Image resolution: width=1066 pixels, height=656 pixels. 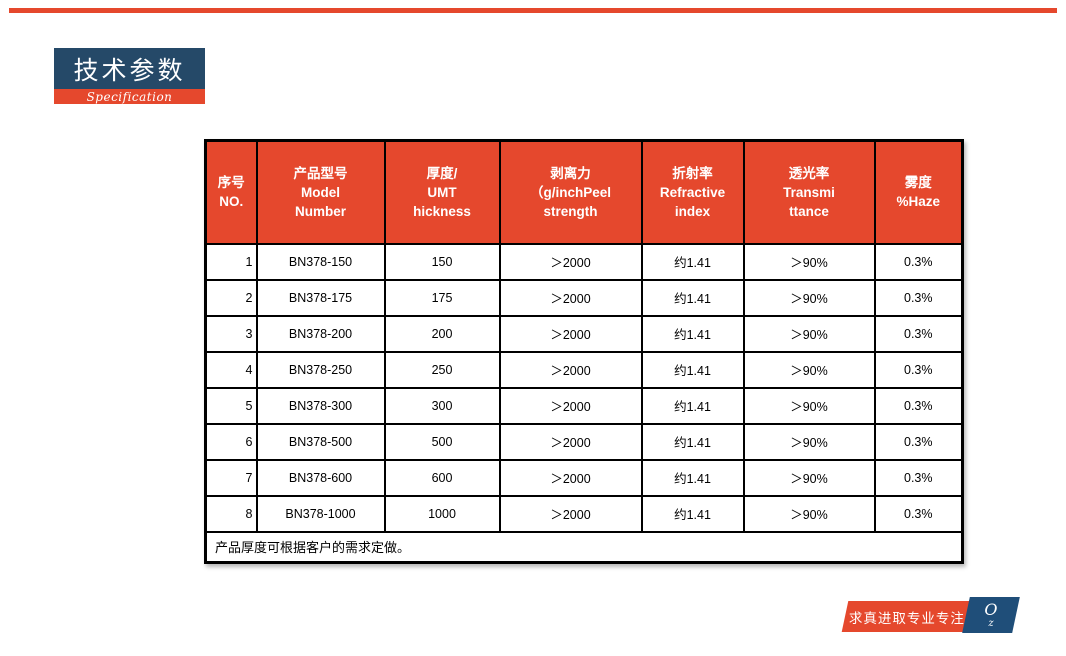 I want to click on cell-r4-c2: 250, so click(x=442, y=369).